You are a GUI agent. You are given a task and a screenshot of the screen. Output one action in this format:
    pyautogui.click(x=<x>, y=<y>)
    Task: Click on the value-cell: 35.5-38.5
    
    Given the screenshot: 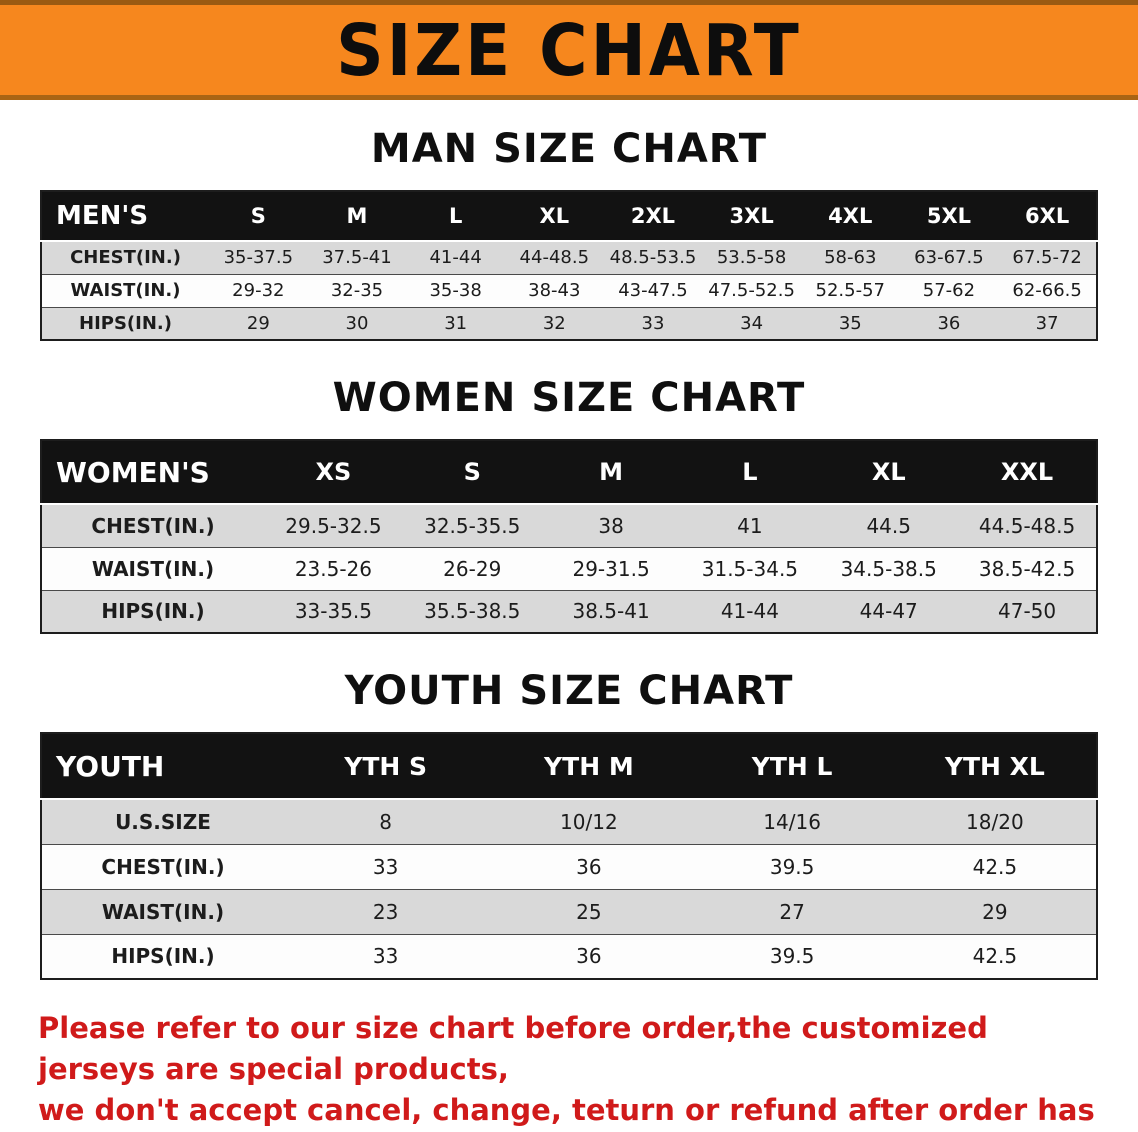 What is the action you would take?
    pyautogui.click(x=472, y=611)
    